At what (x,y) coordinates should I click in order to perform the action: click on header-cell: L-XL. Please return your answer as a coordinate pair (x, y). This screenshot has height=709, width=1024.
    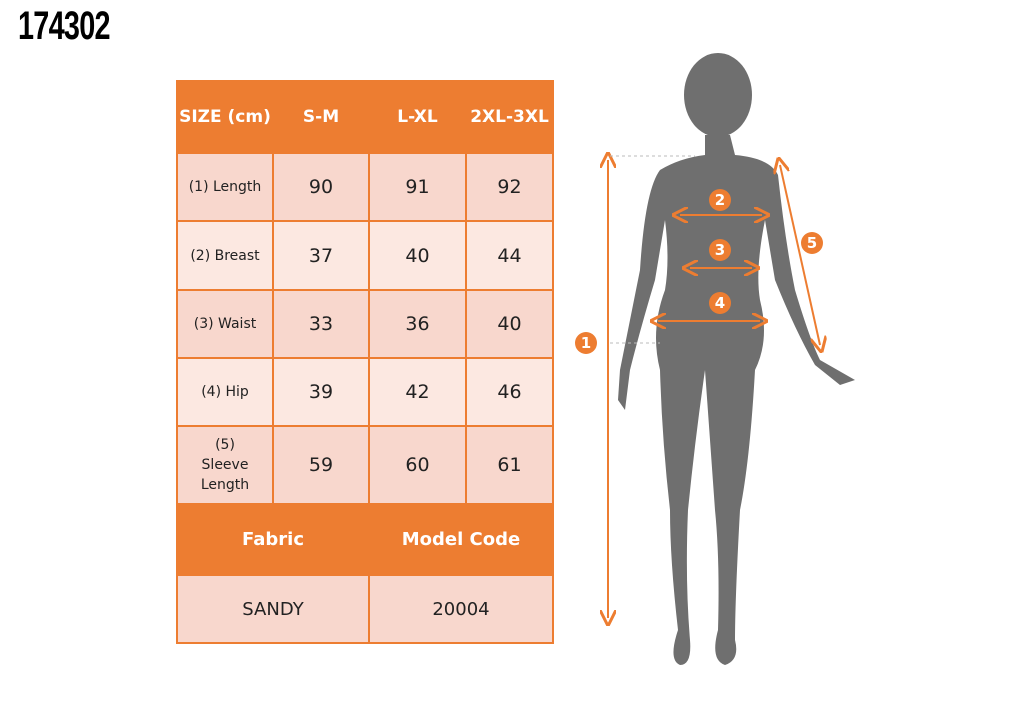
    Looking at the image, I should click on (417, 117).